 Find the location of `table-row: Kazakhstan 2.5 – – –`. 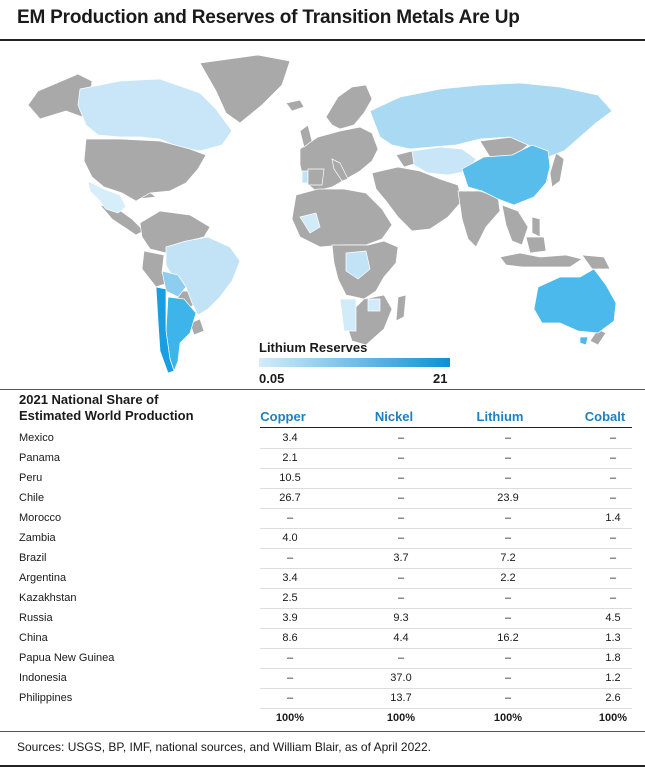

table-row: Kazakhstan 2.5 – – – is located at coordinates (325, 599).